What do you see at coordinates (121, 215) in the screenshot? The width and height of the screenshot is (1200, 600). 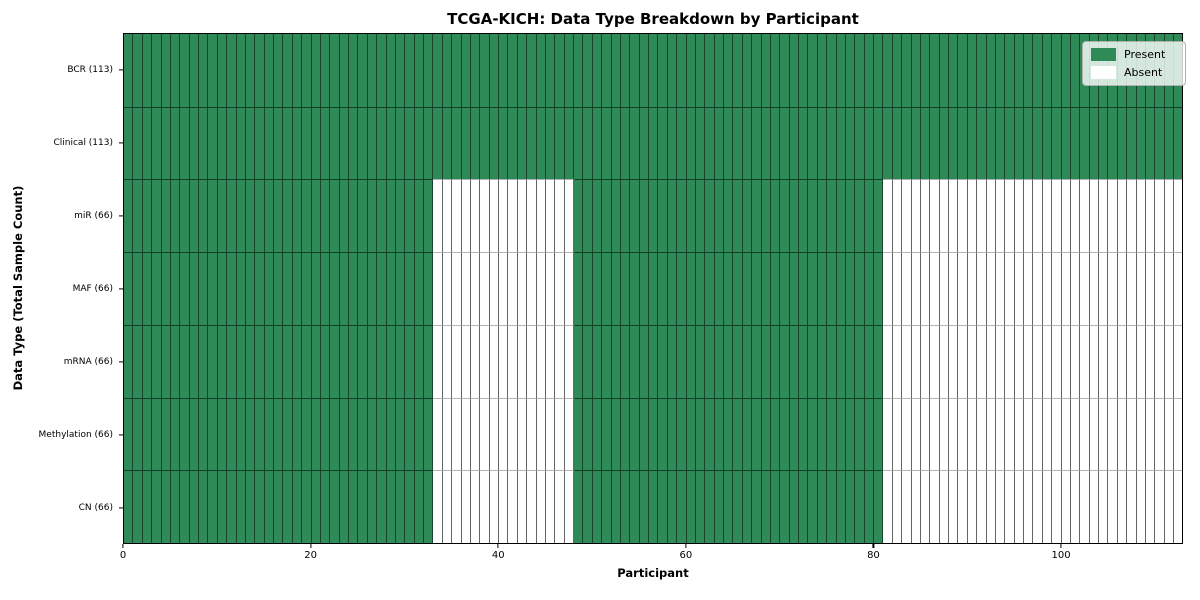 I see `y-tick-mark` at bounding box center [121, 215].